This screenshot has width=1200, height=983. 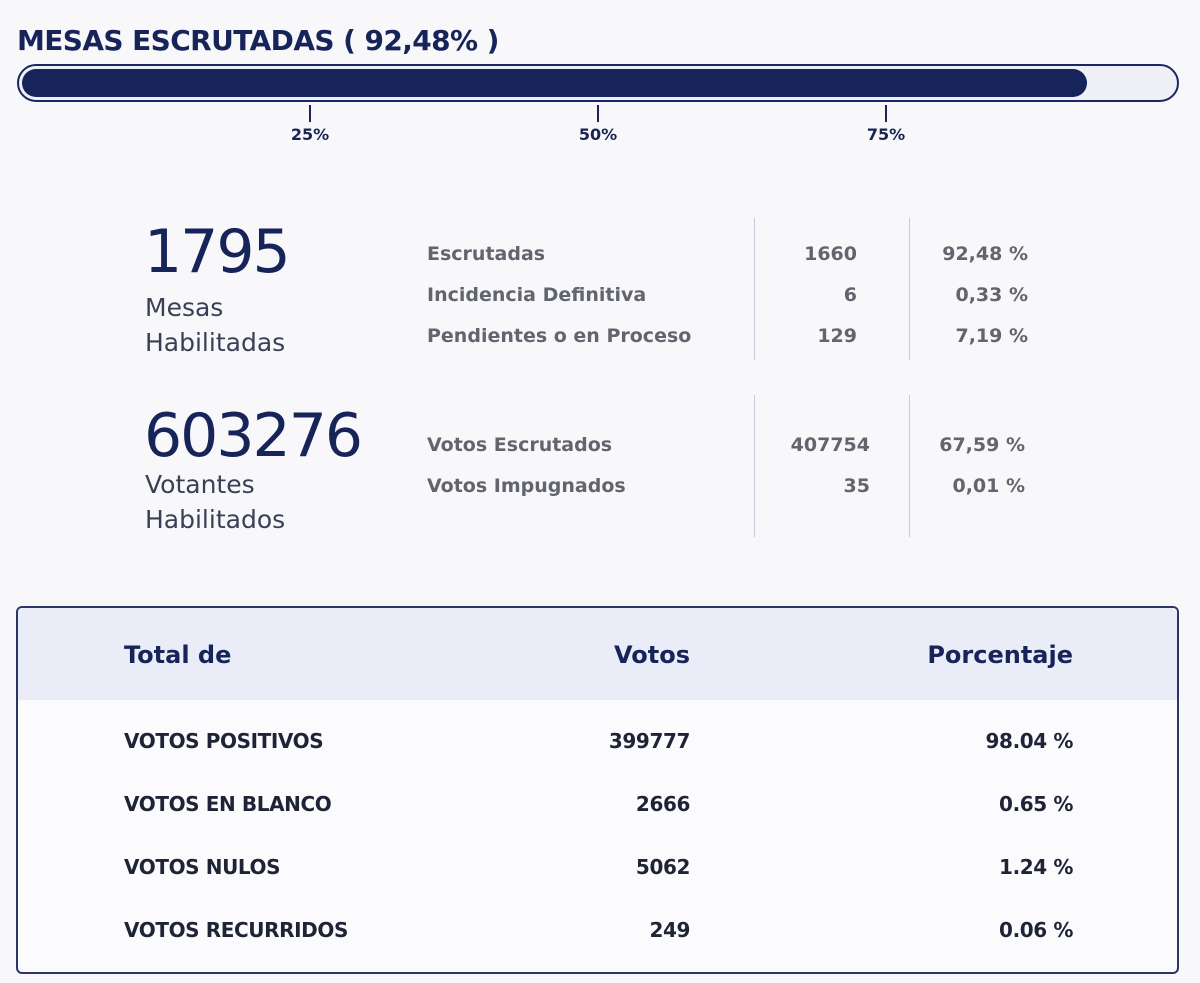 I want to click on progress-title: MESAS ESCRUTADAS ( 92,48% ), so click(x=258, y=40).